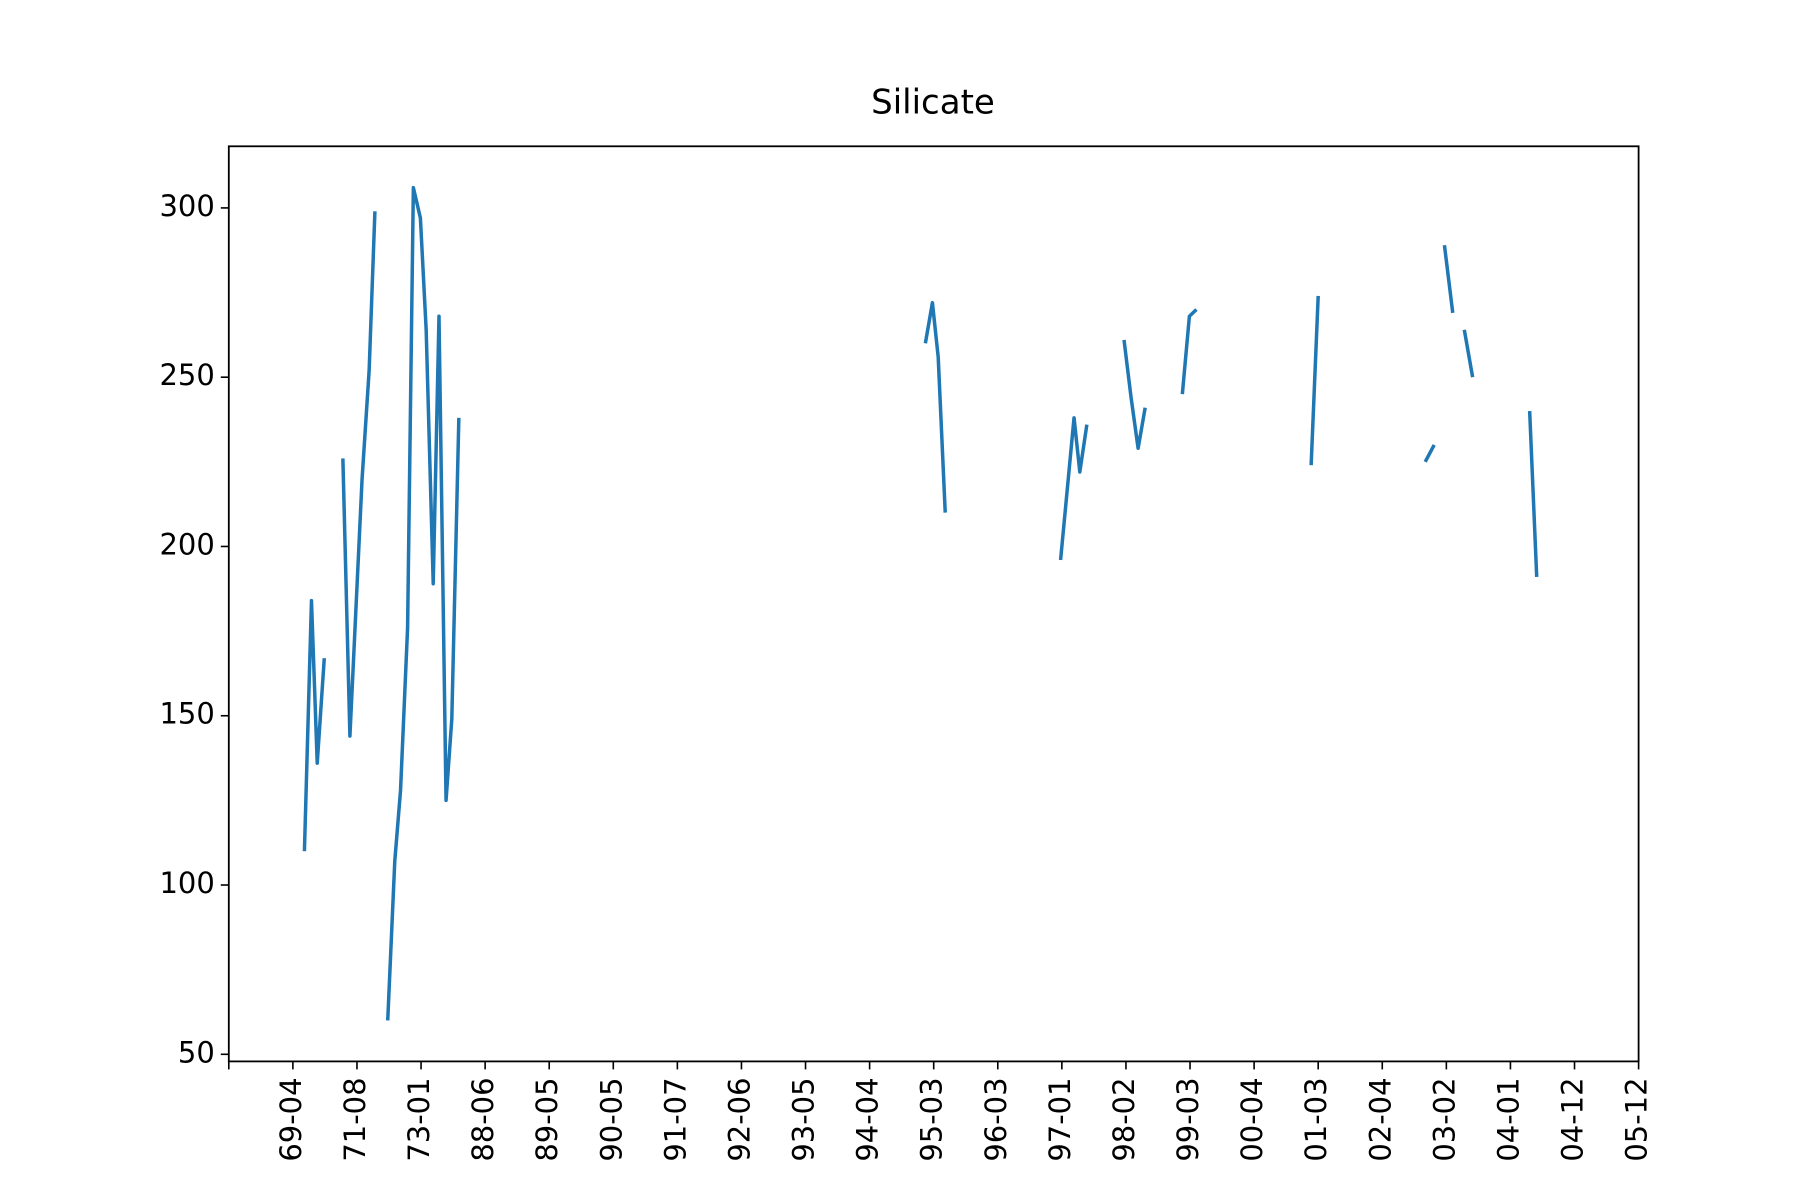  Describe the element at coordinates (291, 1119) in the screenshot. I see `x-tick-label: 69-04` at that location.